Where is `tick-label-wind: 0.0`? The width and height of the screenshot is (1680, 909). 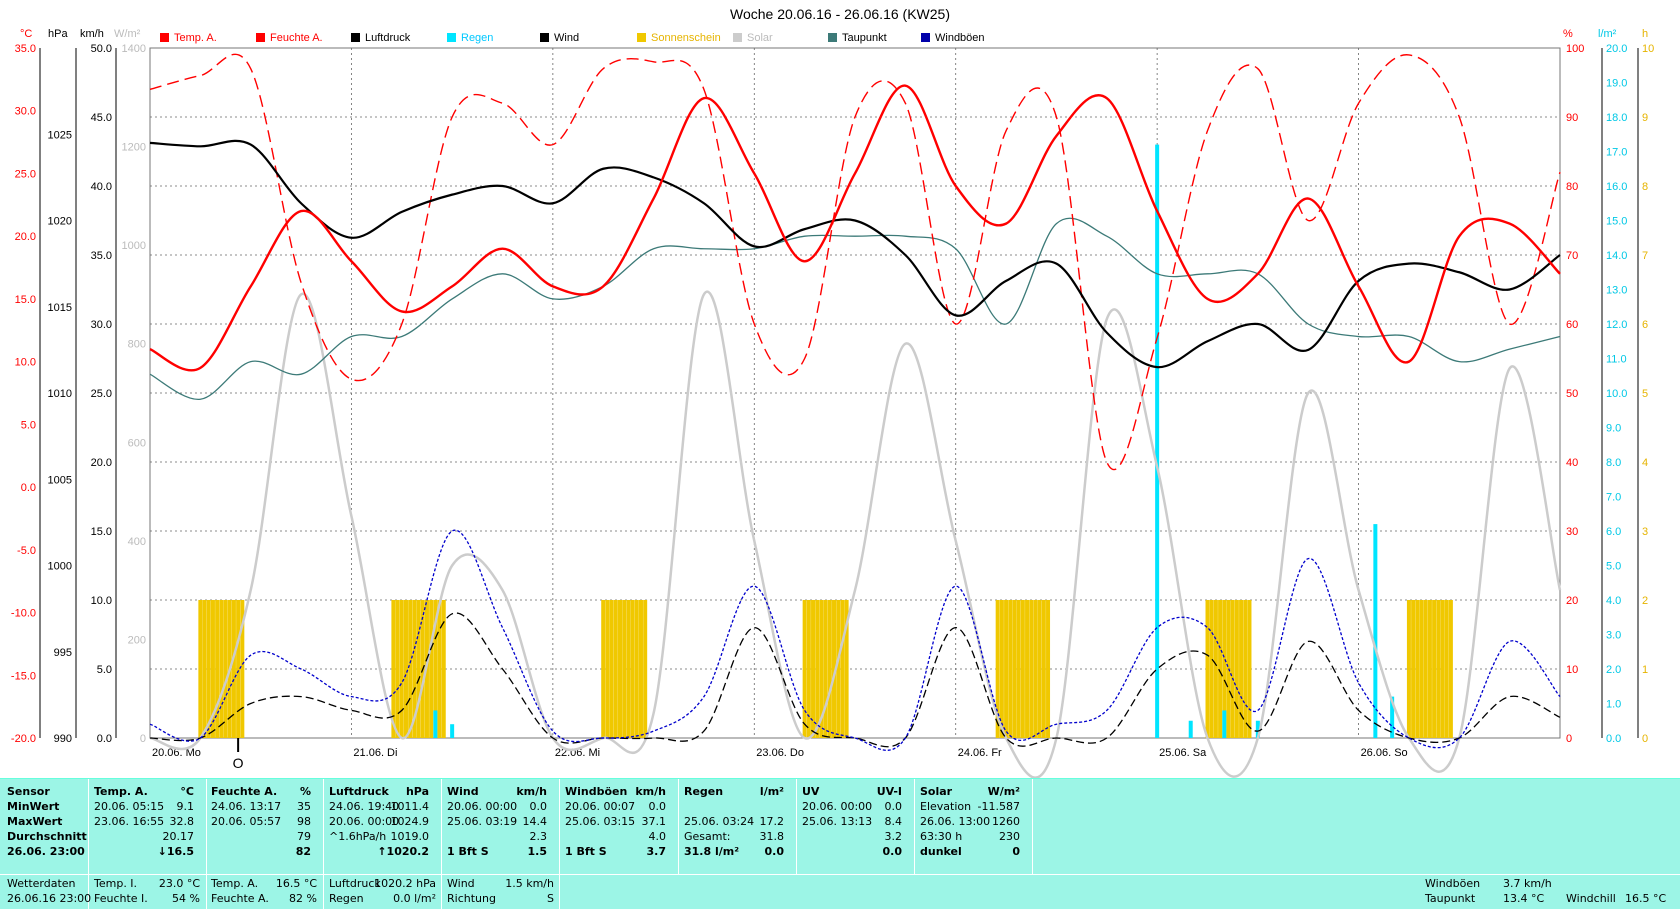 tick-label-wind: 0.0 is located at coordinates (104, 739).